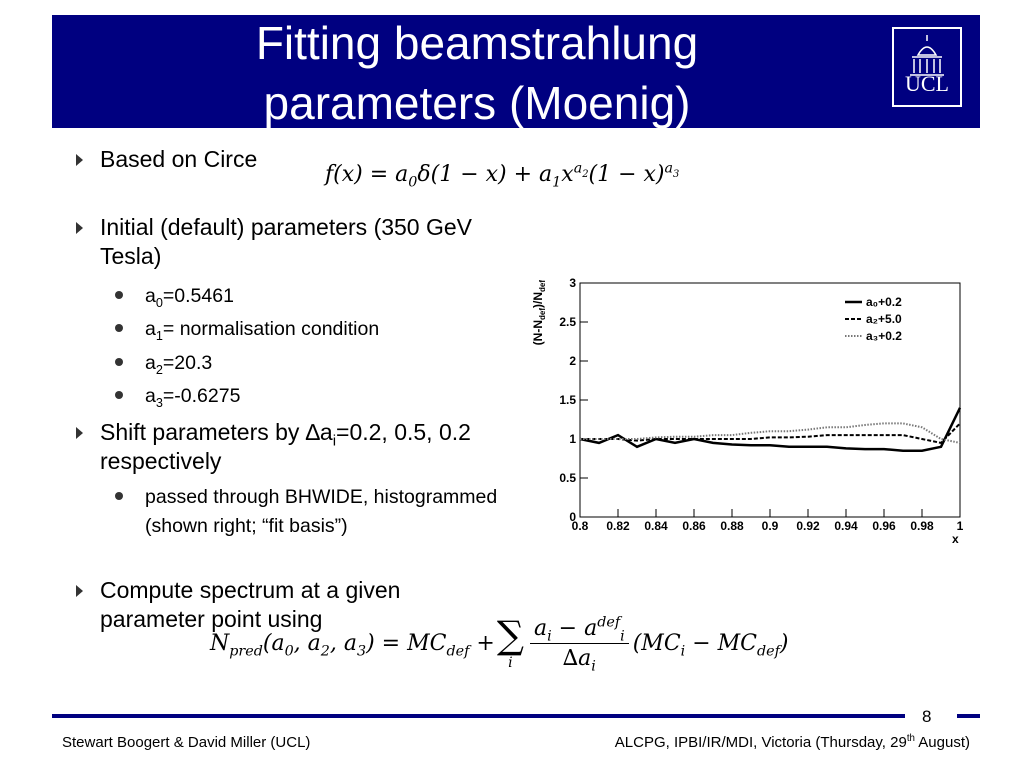  What do you see at coordinates (910, 738) in the screenshot?
I see `text-run: th` at bounding box center [910, 738].